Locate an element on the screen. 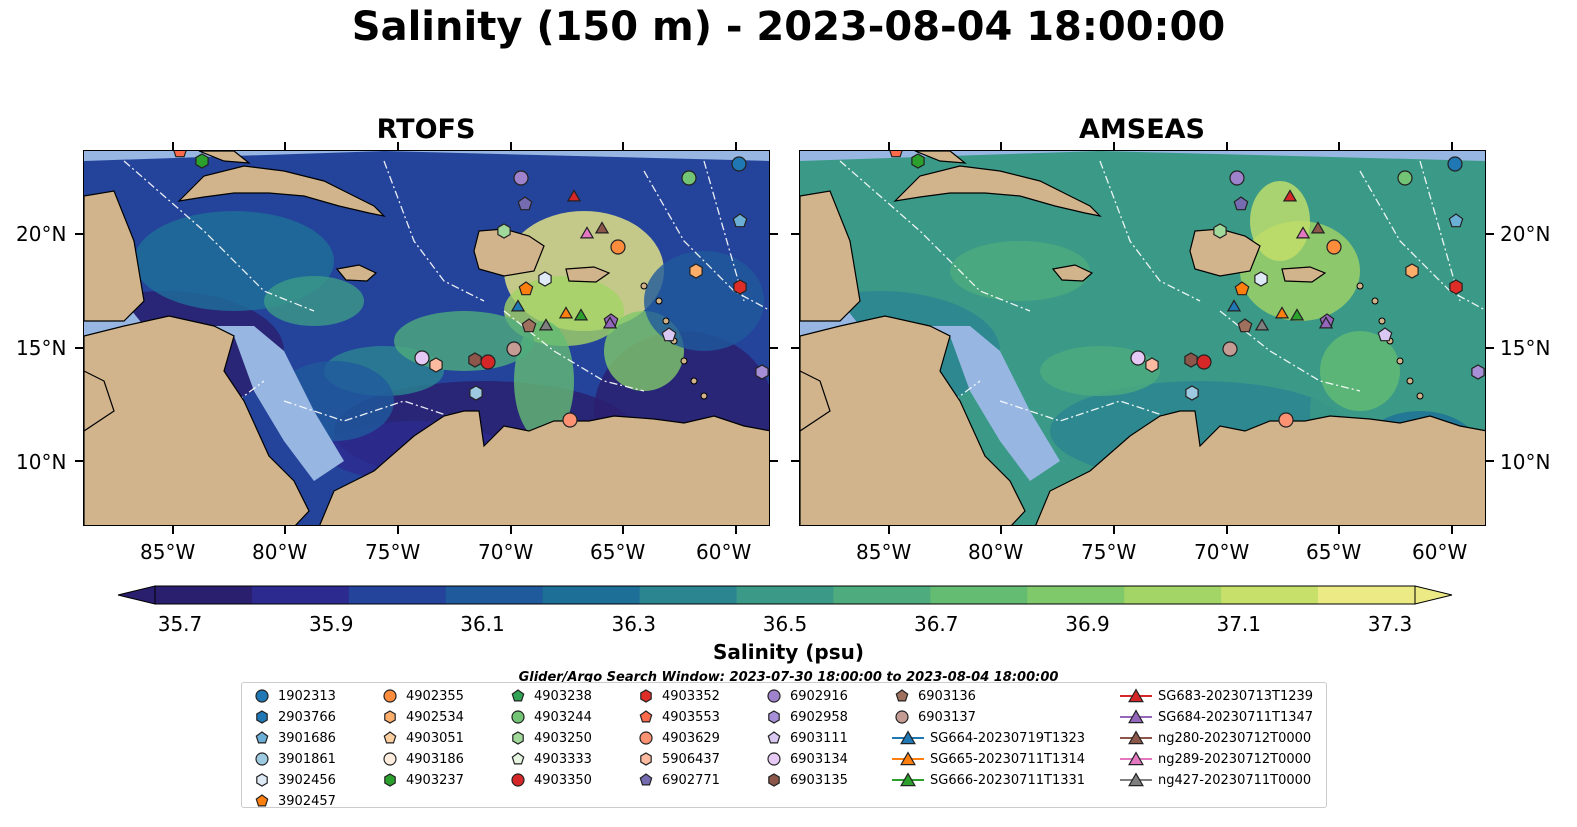 The image size is (1577, 827). legend-entry: 4903250 is located at coordinates (550, 738).